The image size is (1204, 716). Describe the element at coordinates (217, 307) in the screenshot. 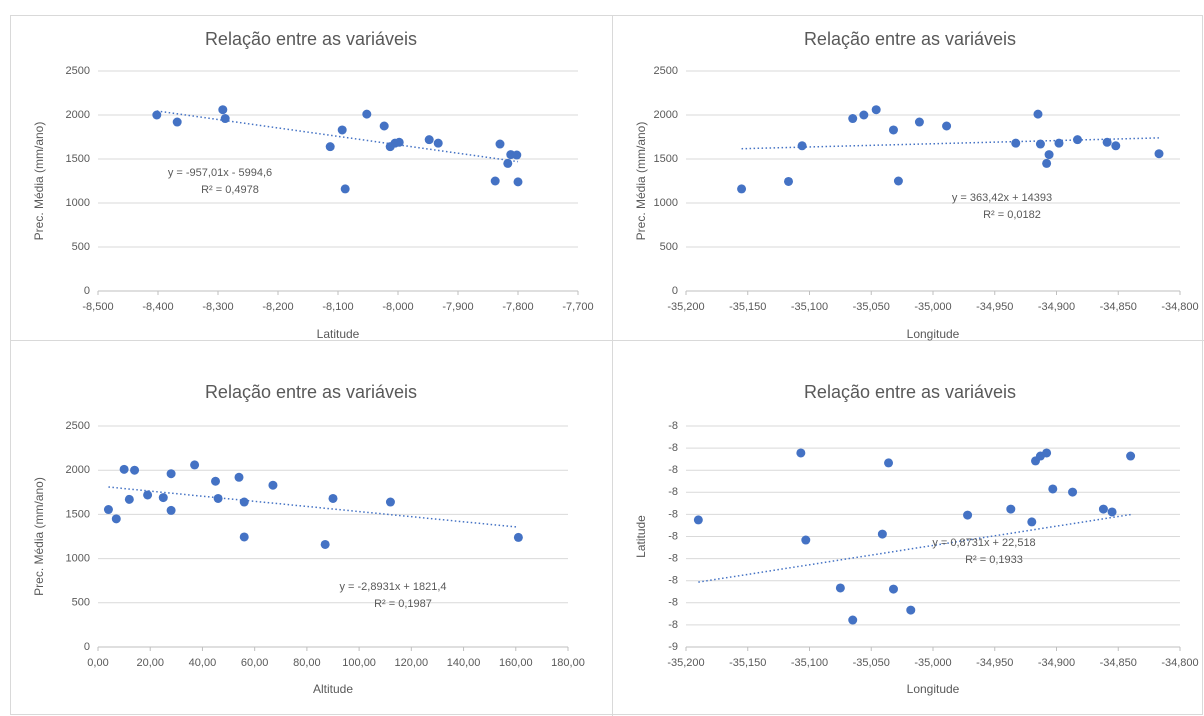

I see `x-tick-label: -8,300` at that location.